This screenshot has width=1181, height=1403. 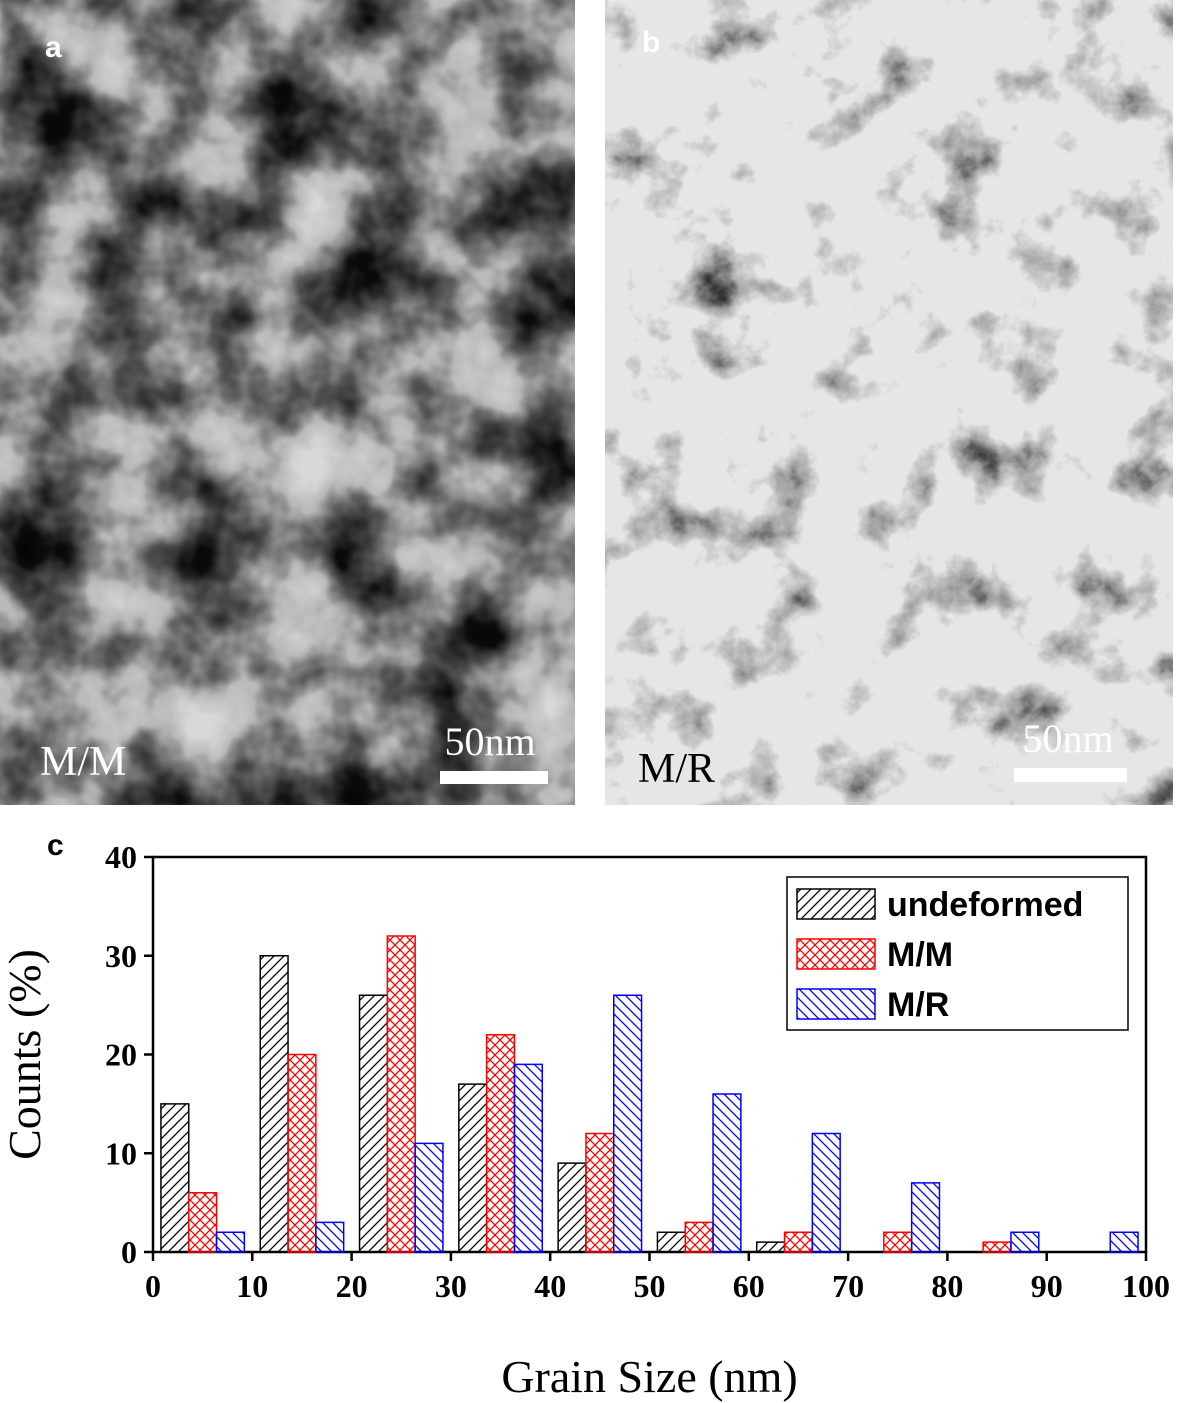 I want to click on y-tick-label: 30, so click(x=121, y=956).